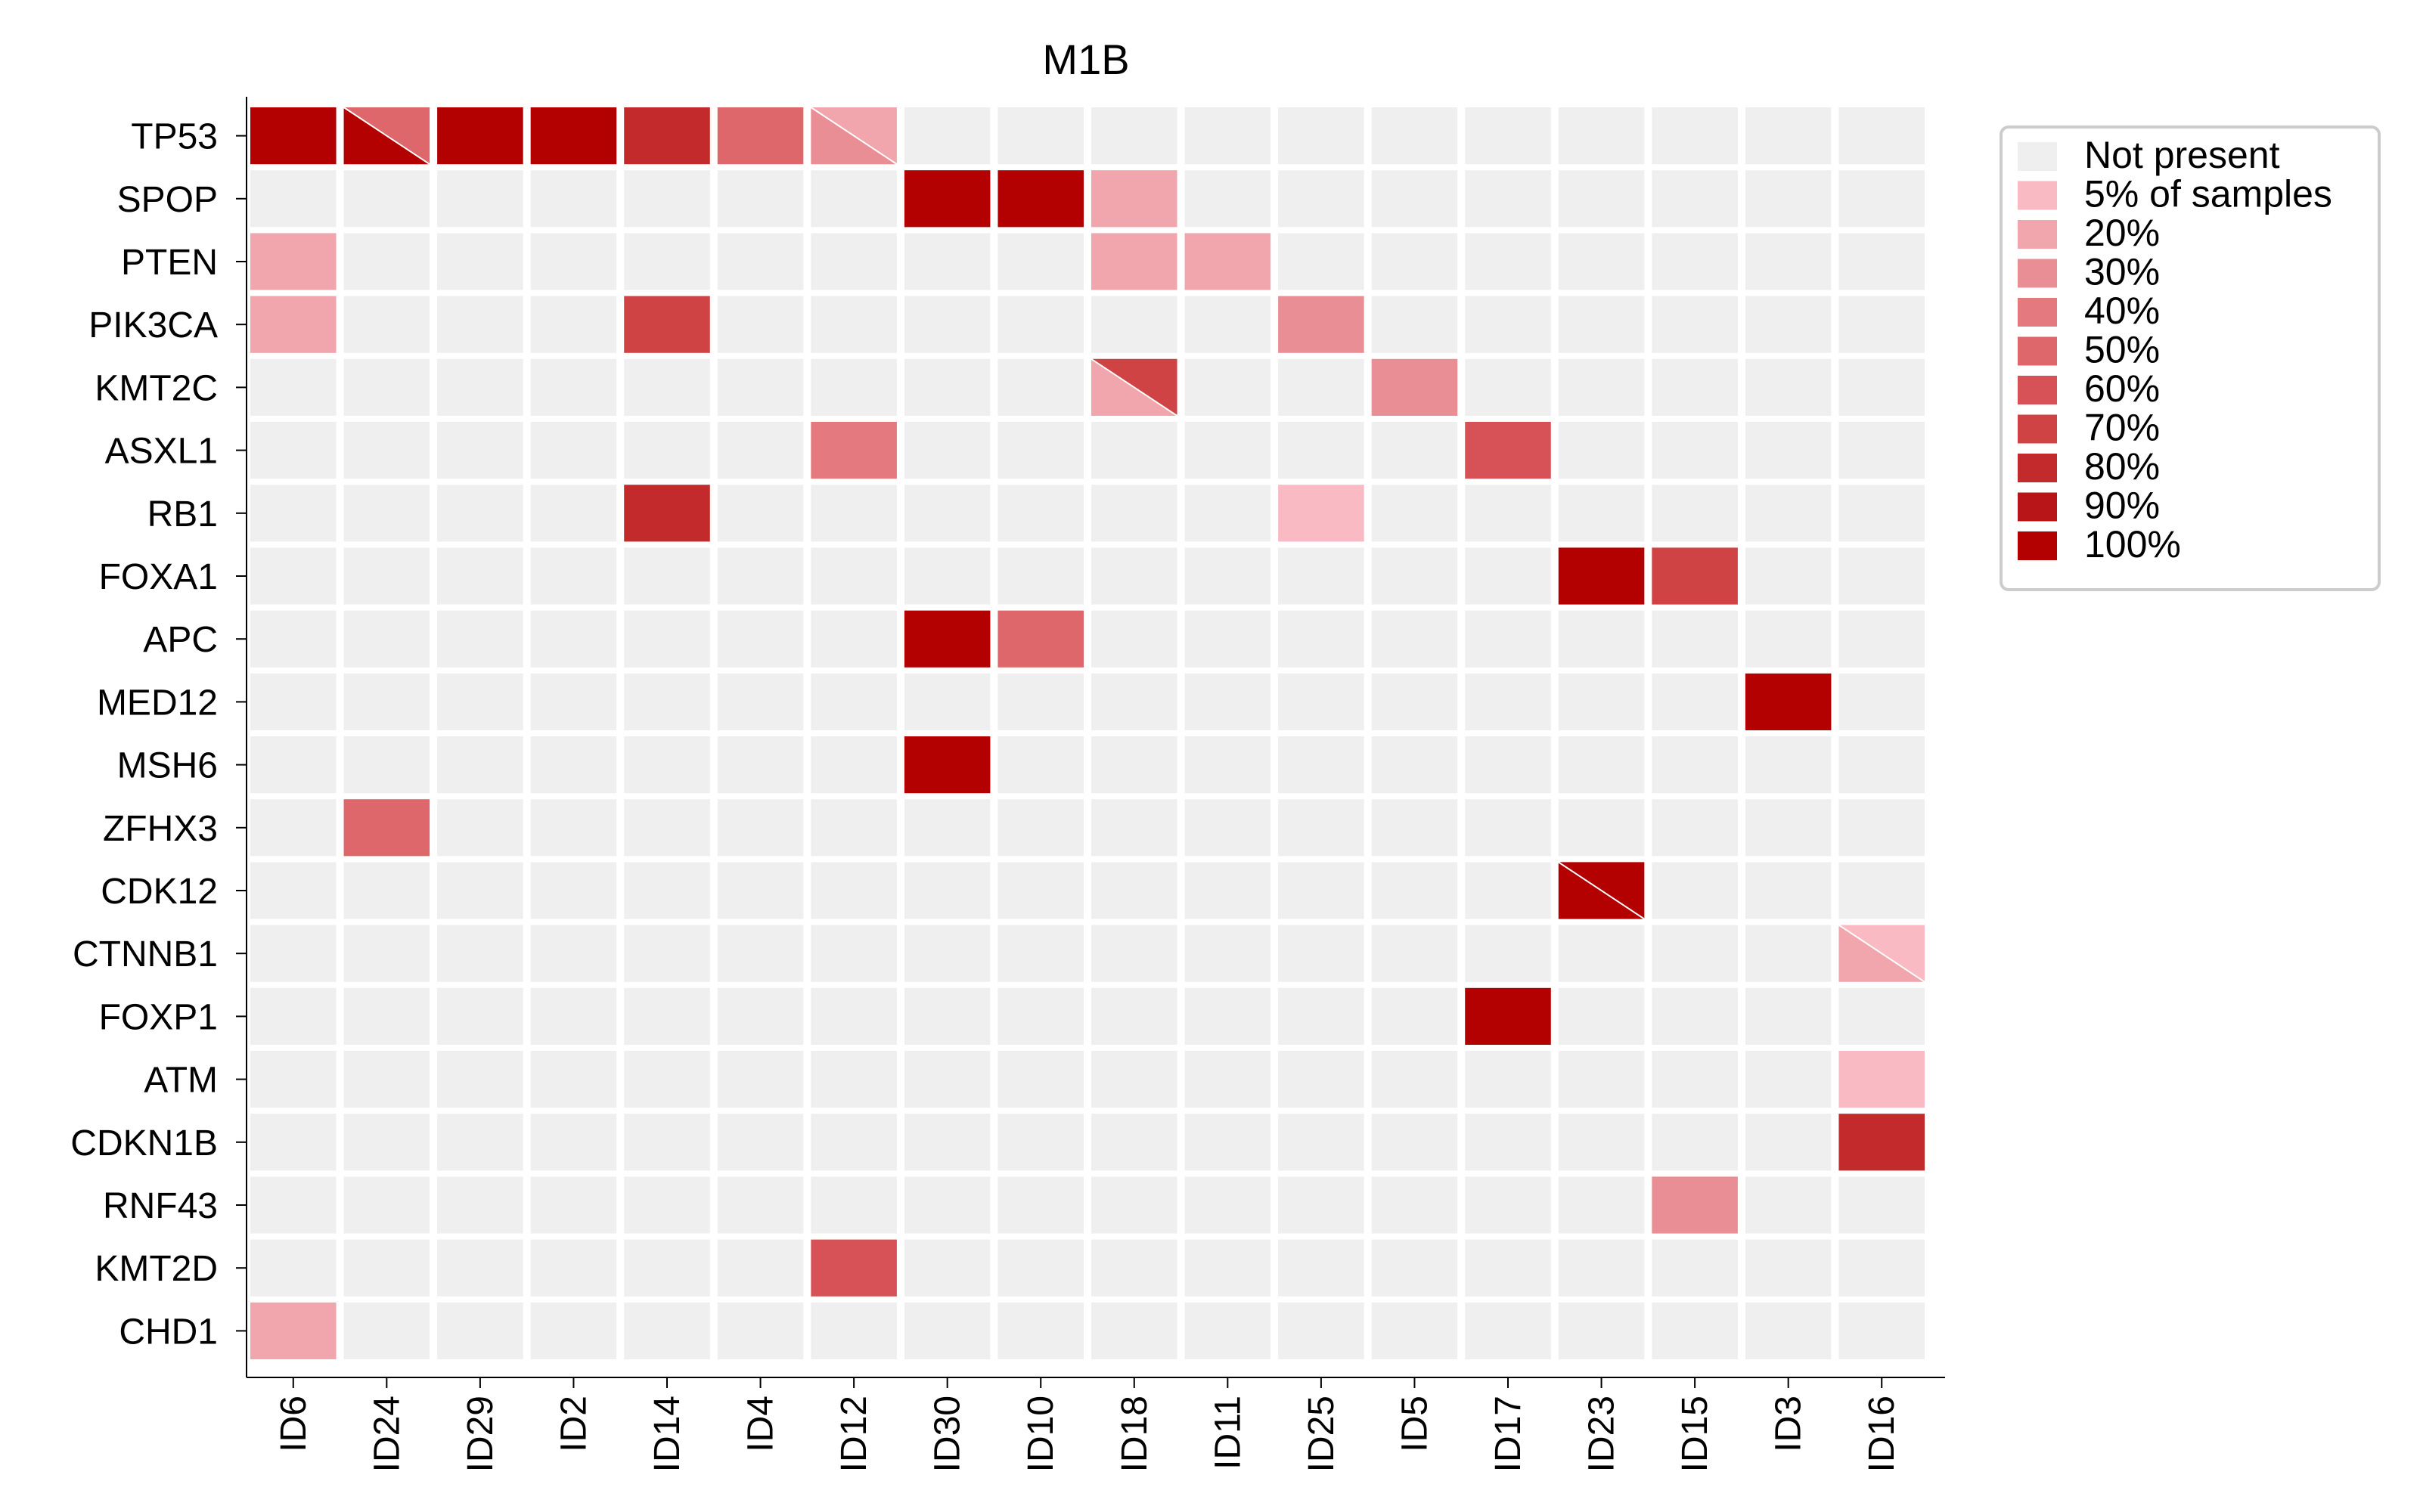 Image resolution: width=2420 pixels, height=1512 pixels. Describe the element at coordinates (293, 890) in the screenshot. I see `cell-cdk12-id6` at that location.